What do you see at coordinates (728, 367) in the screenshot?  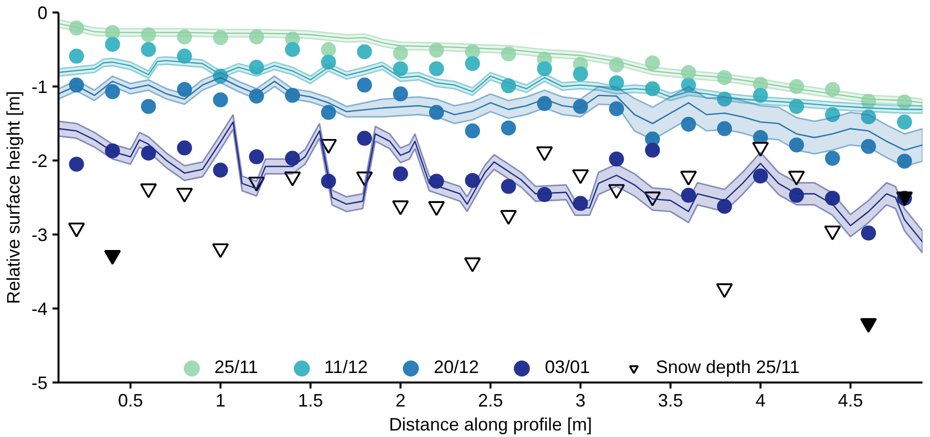 I see `legend-label: Snow depth 25/11` at bounding box center [728, 367].